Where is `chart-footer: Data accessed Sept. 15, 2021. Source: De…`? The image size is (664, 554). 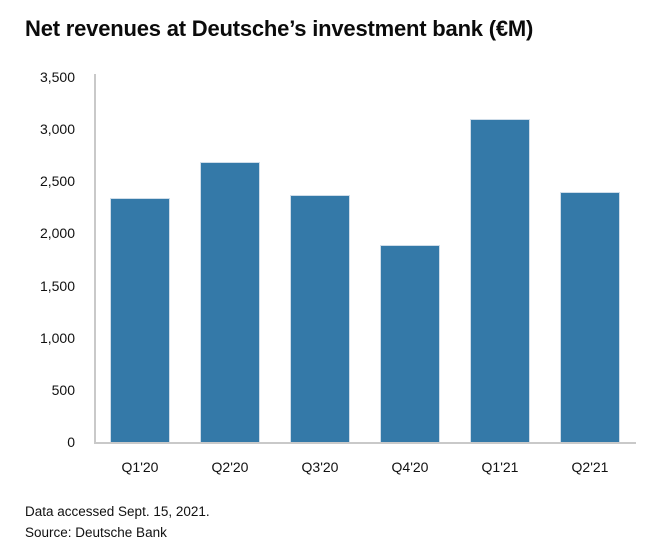
chart-footer: Data accessed Sept. 15, 2021. Source: De… is located at coordinates (117, 522).